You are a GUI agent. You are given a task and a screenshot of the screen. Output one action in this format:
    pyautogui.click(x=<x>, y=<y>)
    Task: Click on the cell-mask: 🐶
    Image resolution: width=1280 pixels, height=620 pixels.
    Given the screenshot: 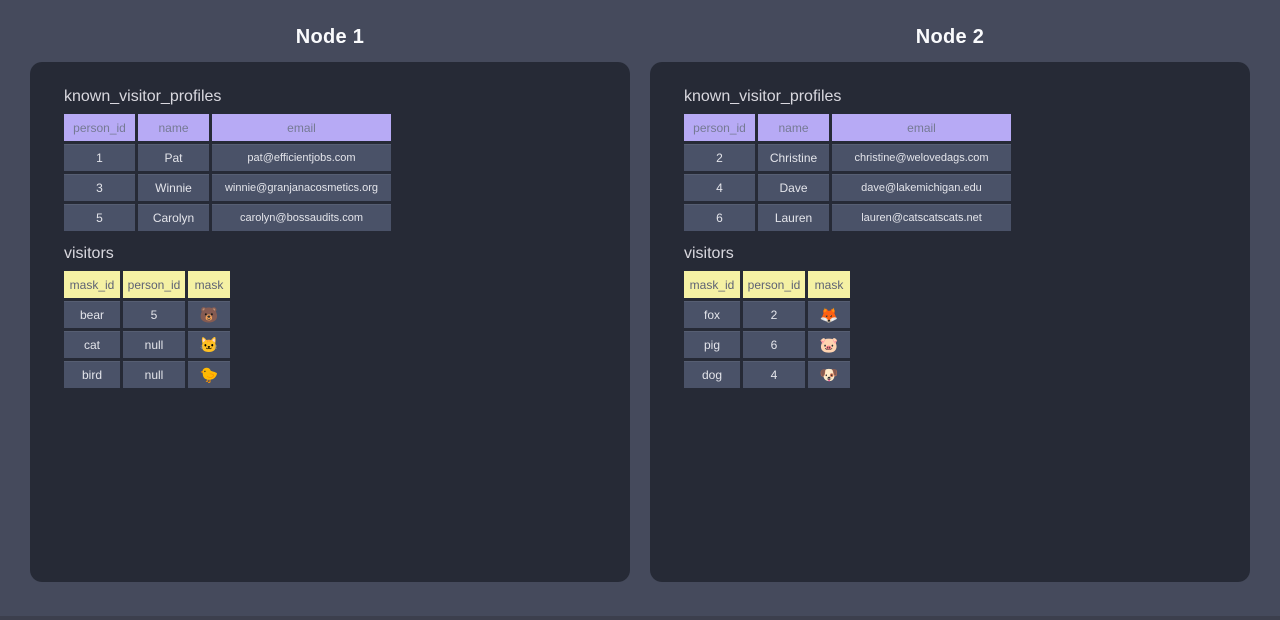 What is the action you would take?
    pyautogui.click(x=829, y=374)
    